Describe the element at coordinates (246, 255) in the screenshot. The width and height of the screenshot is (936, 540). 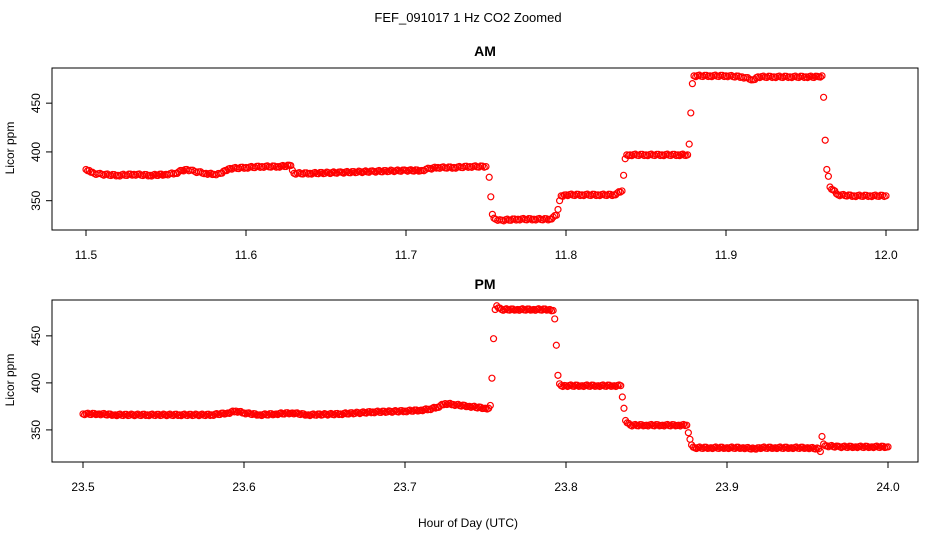
I see `am-x-tick-label: 11.6` at that location.